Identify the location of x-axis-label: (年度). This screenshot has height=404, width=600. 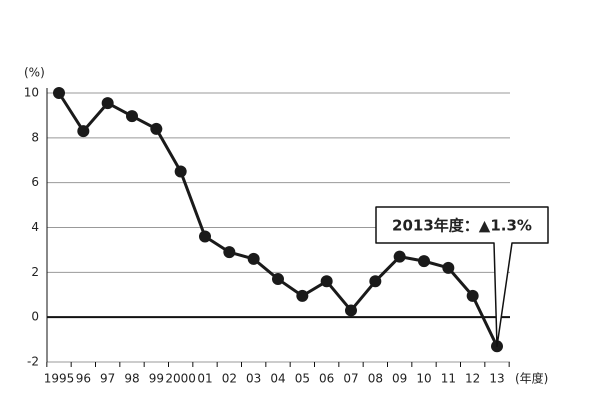
(531, 378).